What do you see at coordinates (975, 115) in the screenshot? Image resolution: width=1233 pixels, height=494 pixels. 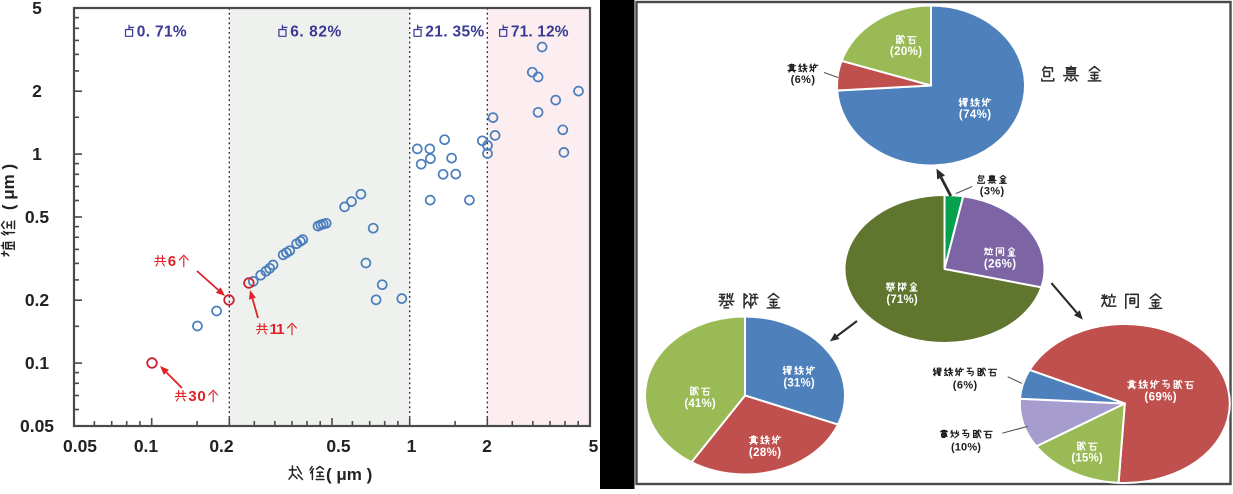 I see `svg-text: (74%)` at bounding box center [975, 115].